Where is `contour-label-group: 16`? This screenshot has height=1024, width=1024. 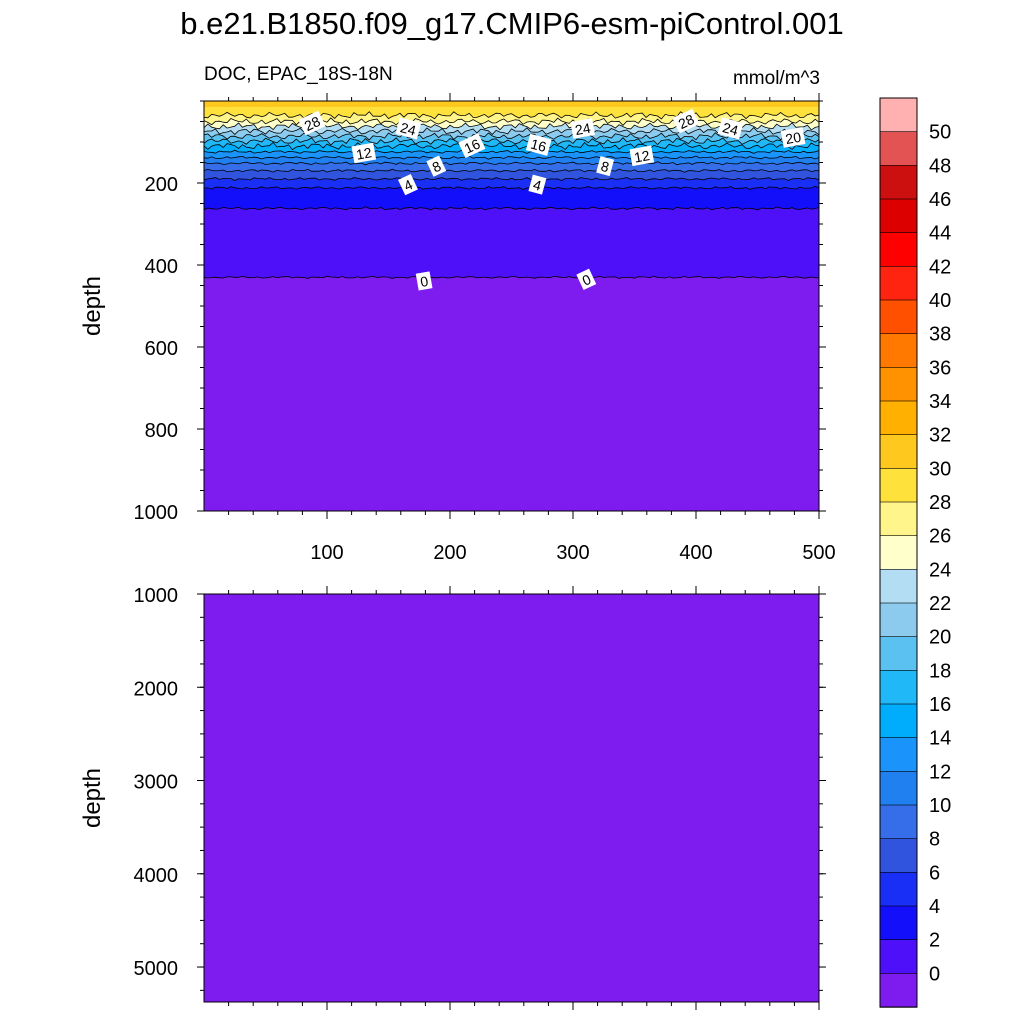 contour-label-group: 16 is located at coordinates (472, 145).